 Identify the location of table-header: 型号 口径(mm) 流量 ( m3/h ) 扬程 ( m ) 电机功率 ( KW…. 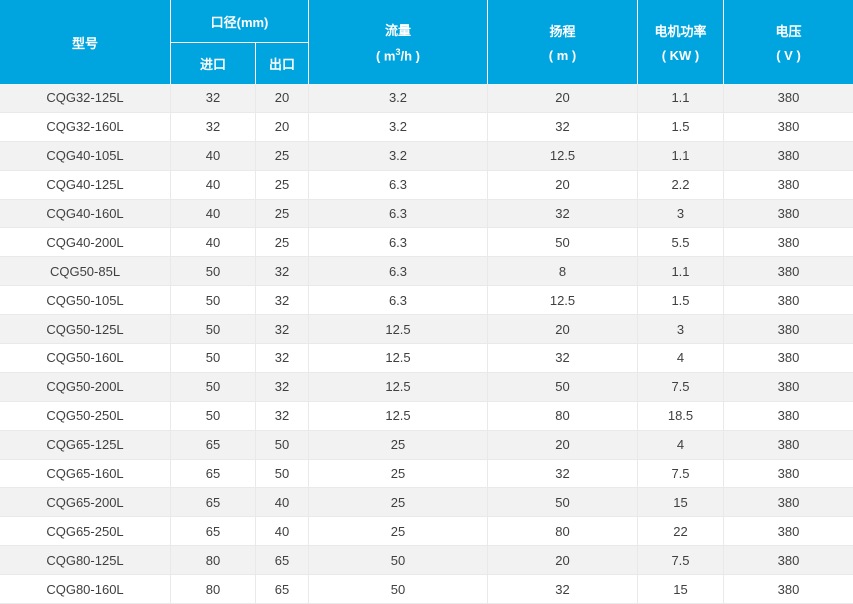
(426, 42).